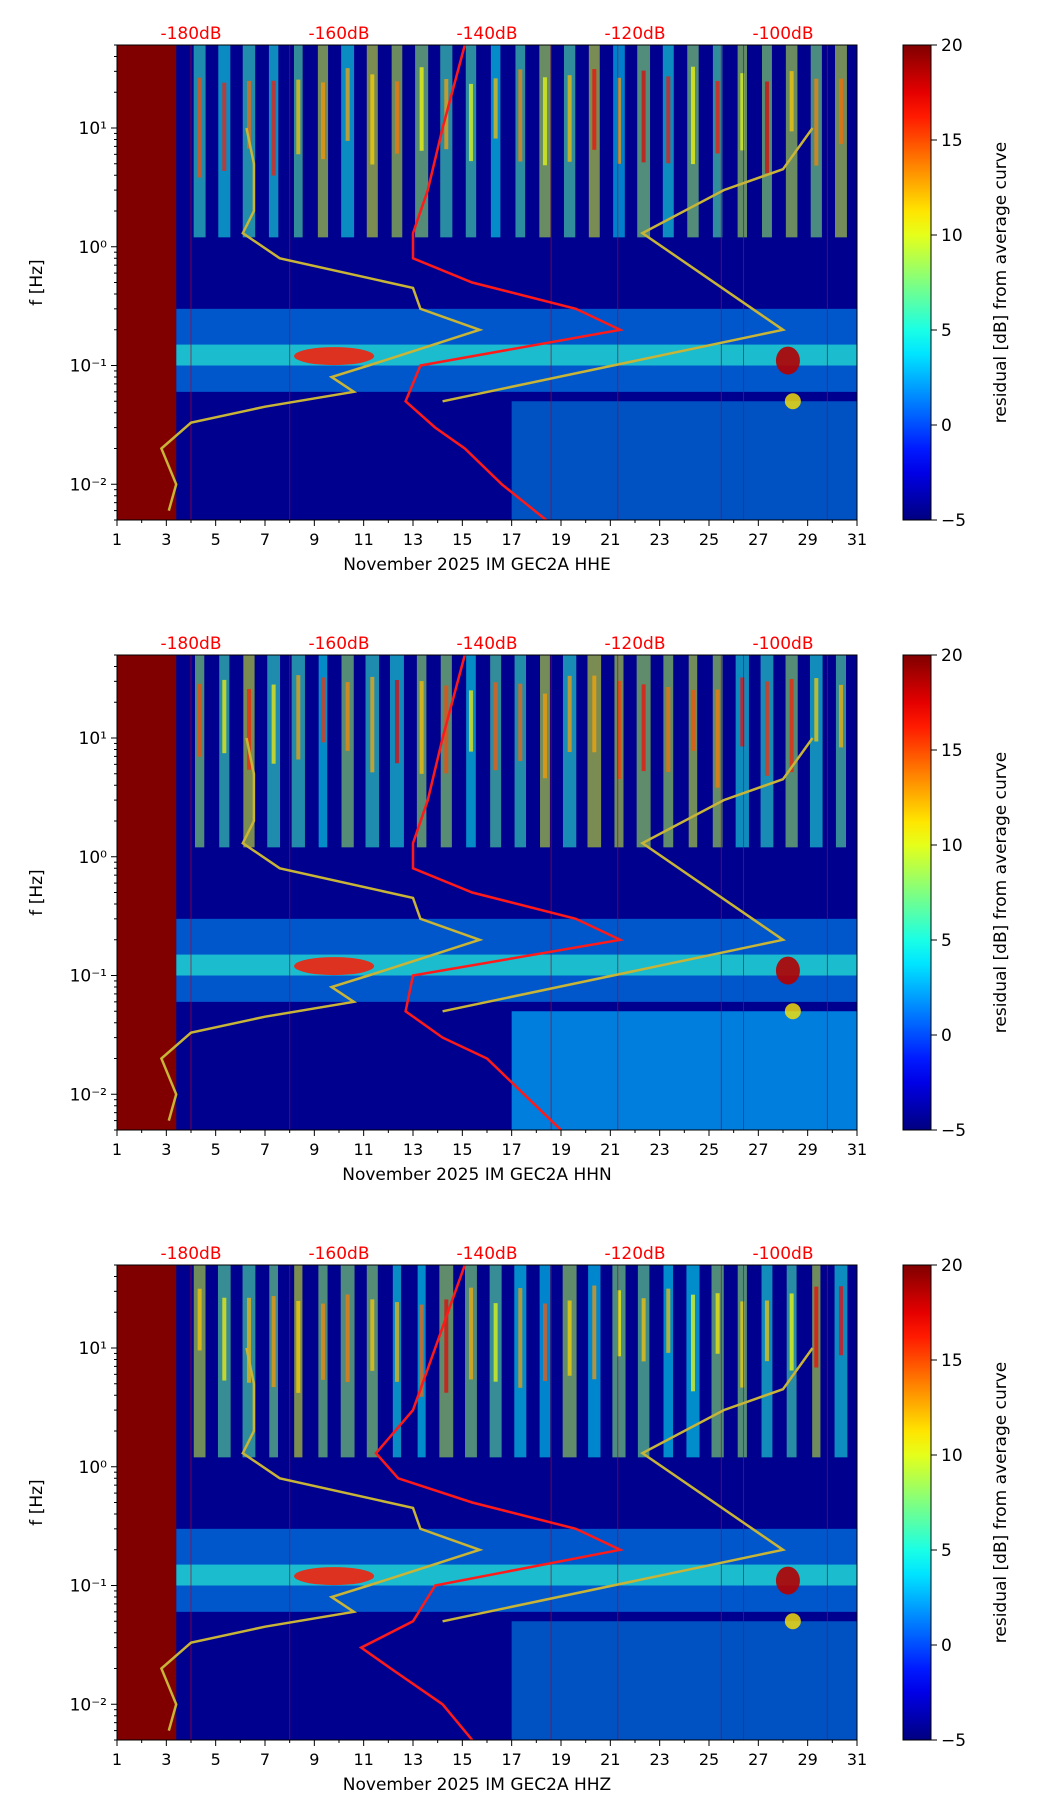 This screenshot has height=1806, width=1052. What do you see at coordinates (216, 1759) in the screenshot?
I see `x-tick-label: 5` at bounding box center [216, 1759].